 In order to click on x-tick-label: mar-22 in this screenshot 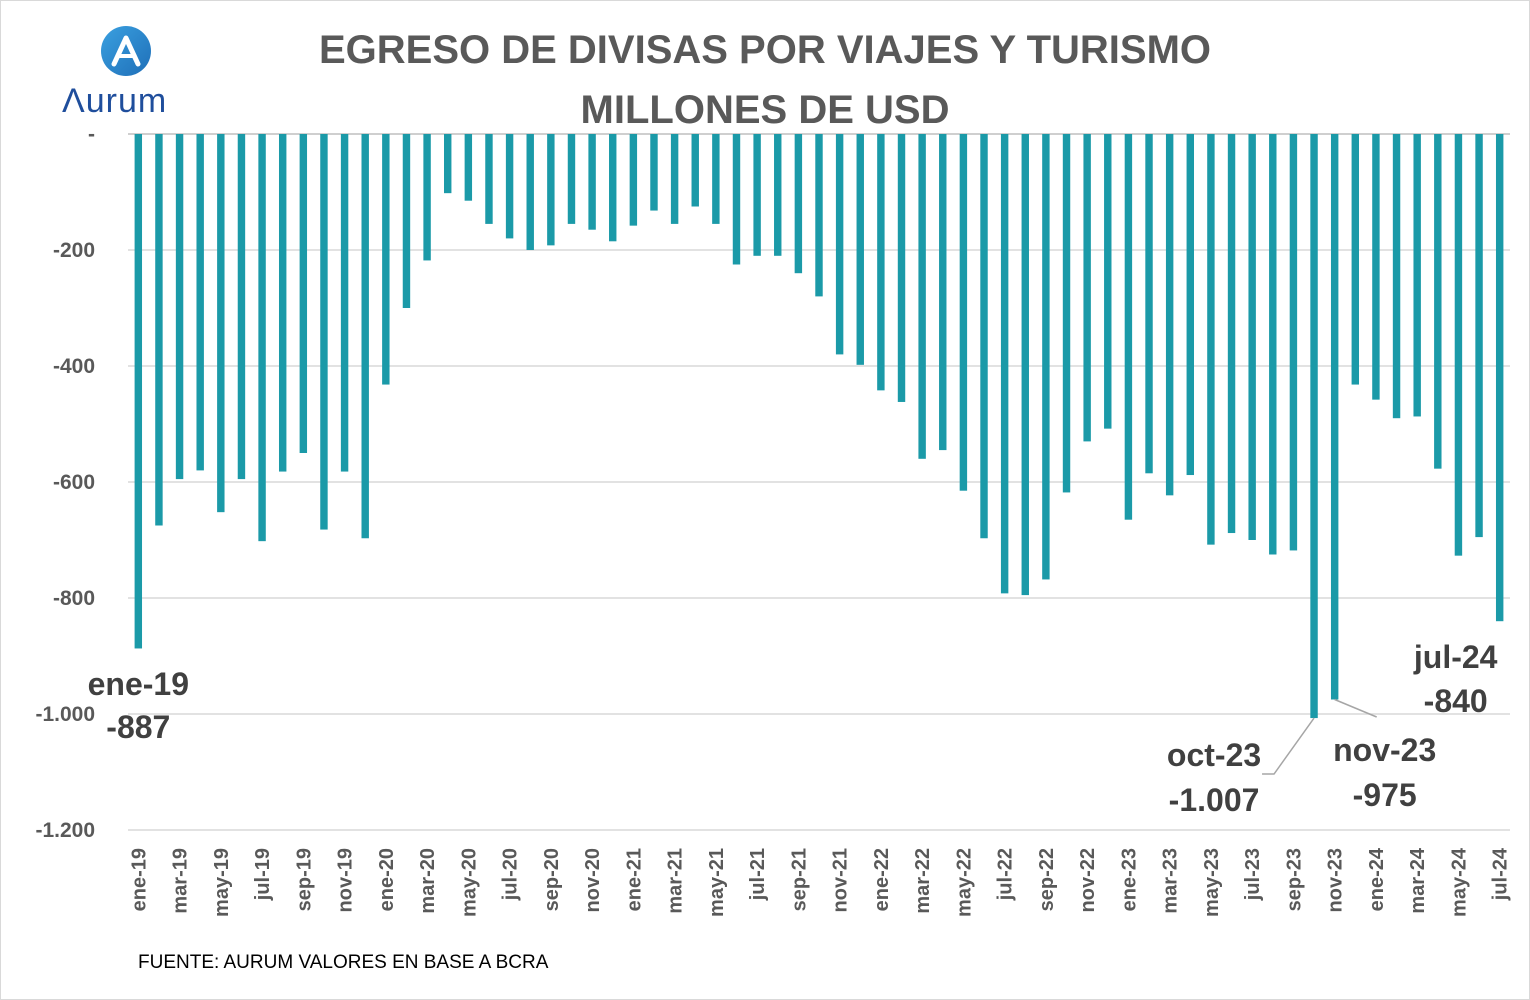, I will do `click(923, 881)`.